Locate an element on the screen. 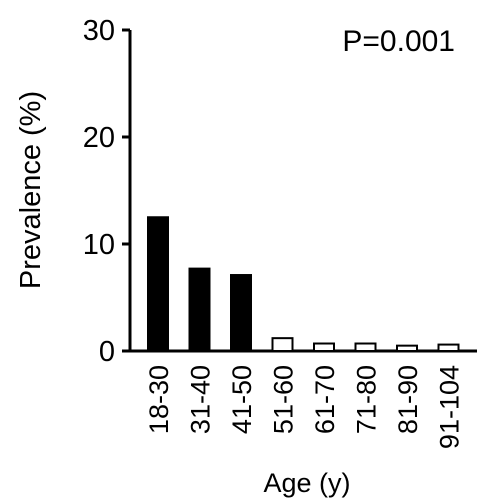 The image size is (481, 503). x-tick-label: 81-90 is located at coordinates (408, 399).